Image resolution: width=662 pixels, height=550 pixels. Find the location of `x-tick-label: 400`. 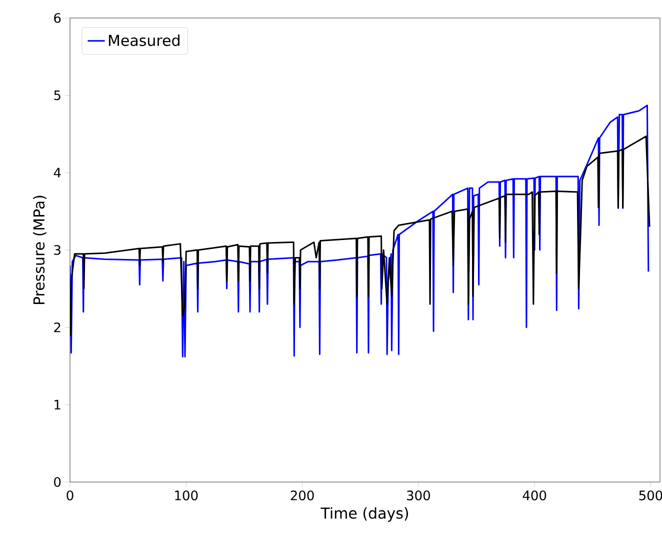

x-tick-label: 400 is located at coordinates (534, 495).